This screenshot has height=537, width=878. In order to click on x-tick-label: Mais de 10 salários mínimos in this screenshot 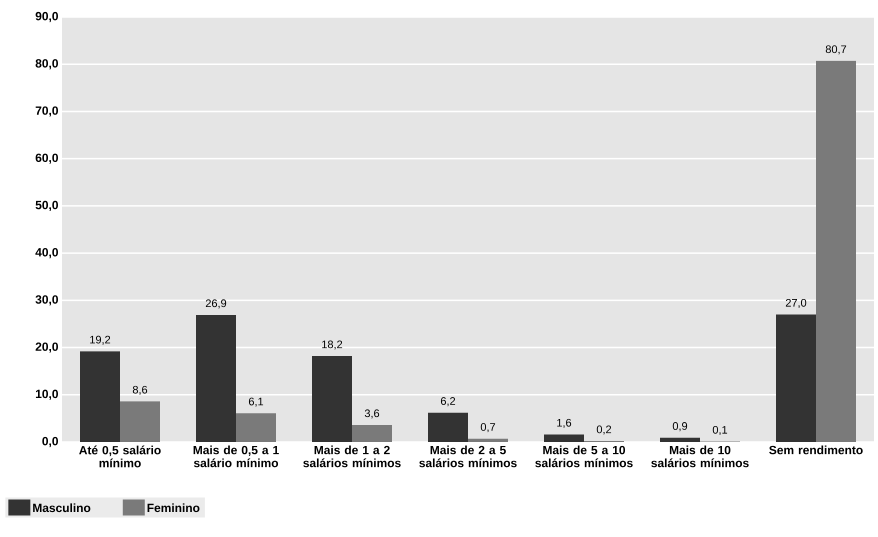, I will do `click(700, 457)`.